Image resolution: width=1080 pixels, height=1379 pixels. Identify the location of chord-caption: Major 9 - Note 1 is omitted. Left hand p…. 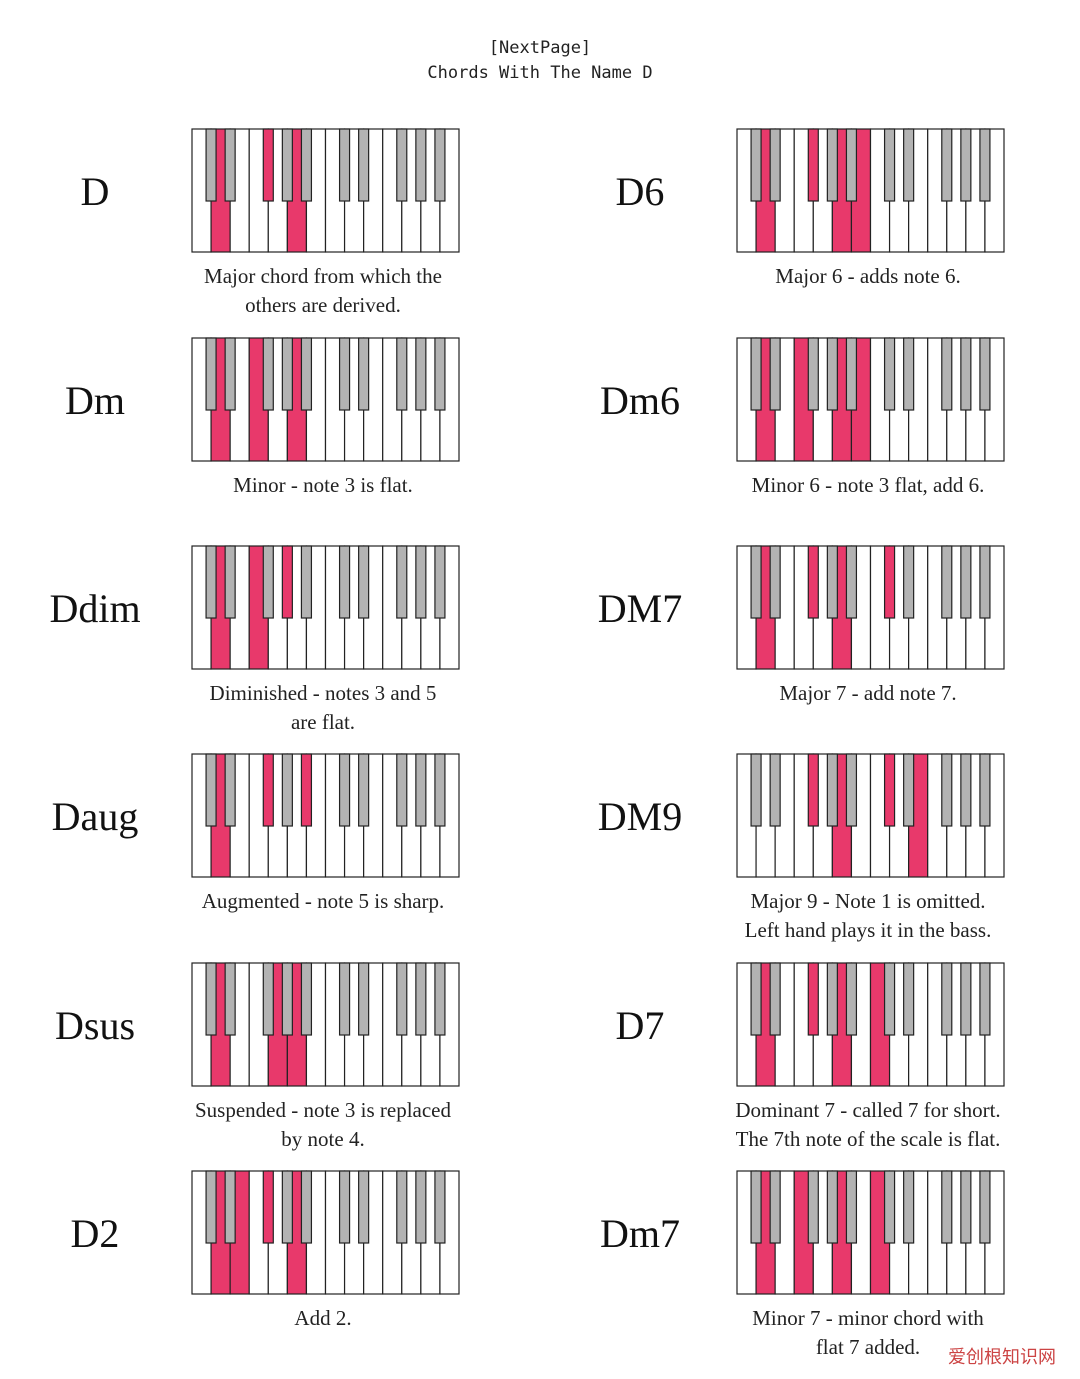
(868, 915).